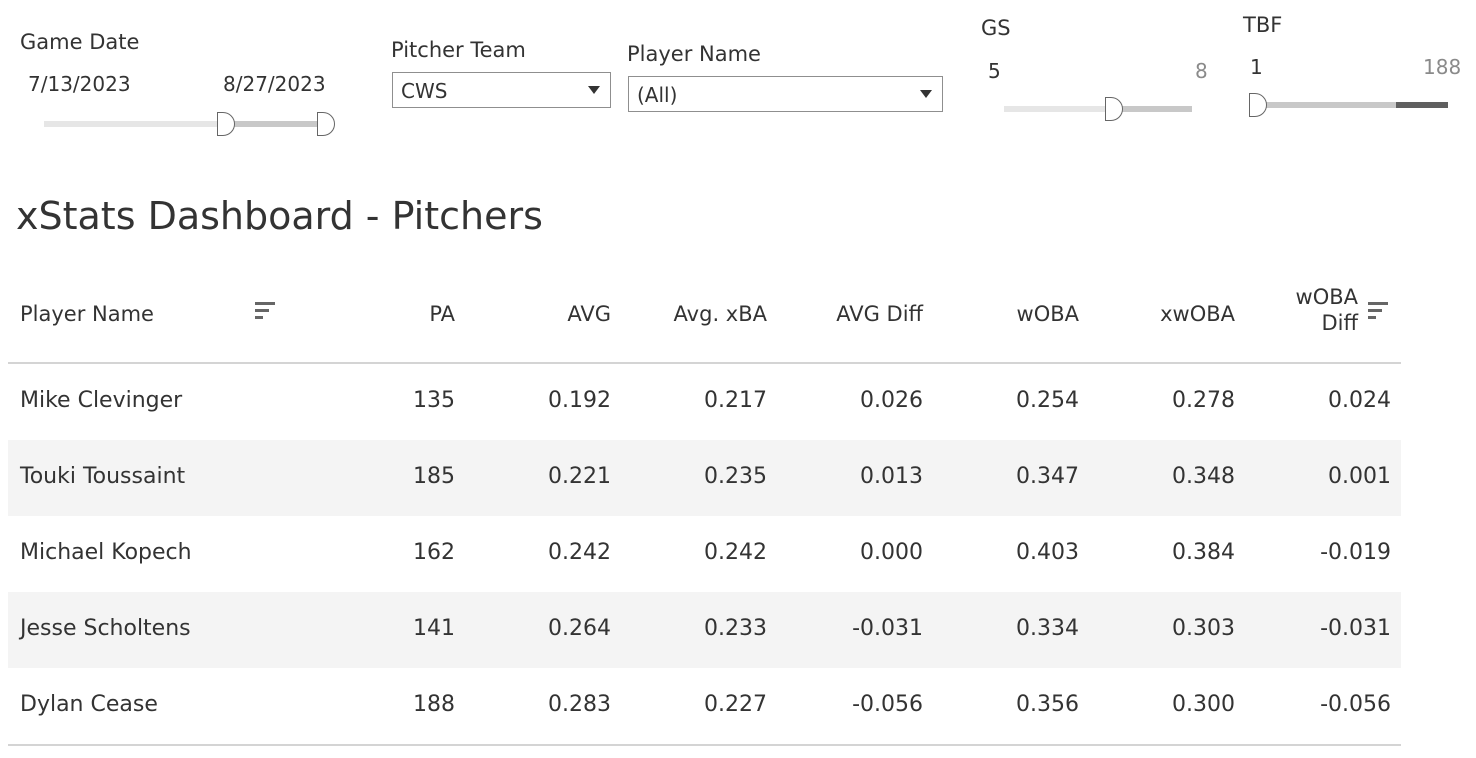 The image size is (1476, 758). Describe the element at coordinates (1256, 67) in the screenshot. I see `tbf-min: 1` at that location.